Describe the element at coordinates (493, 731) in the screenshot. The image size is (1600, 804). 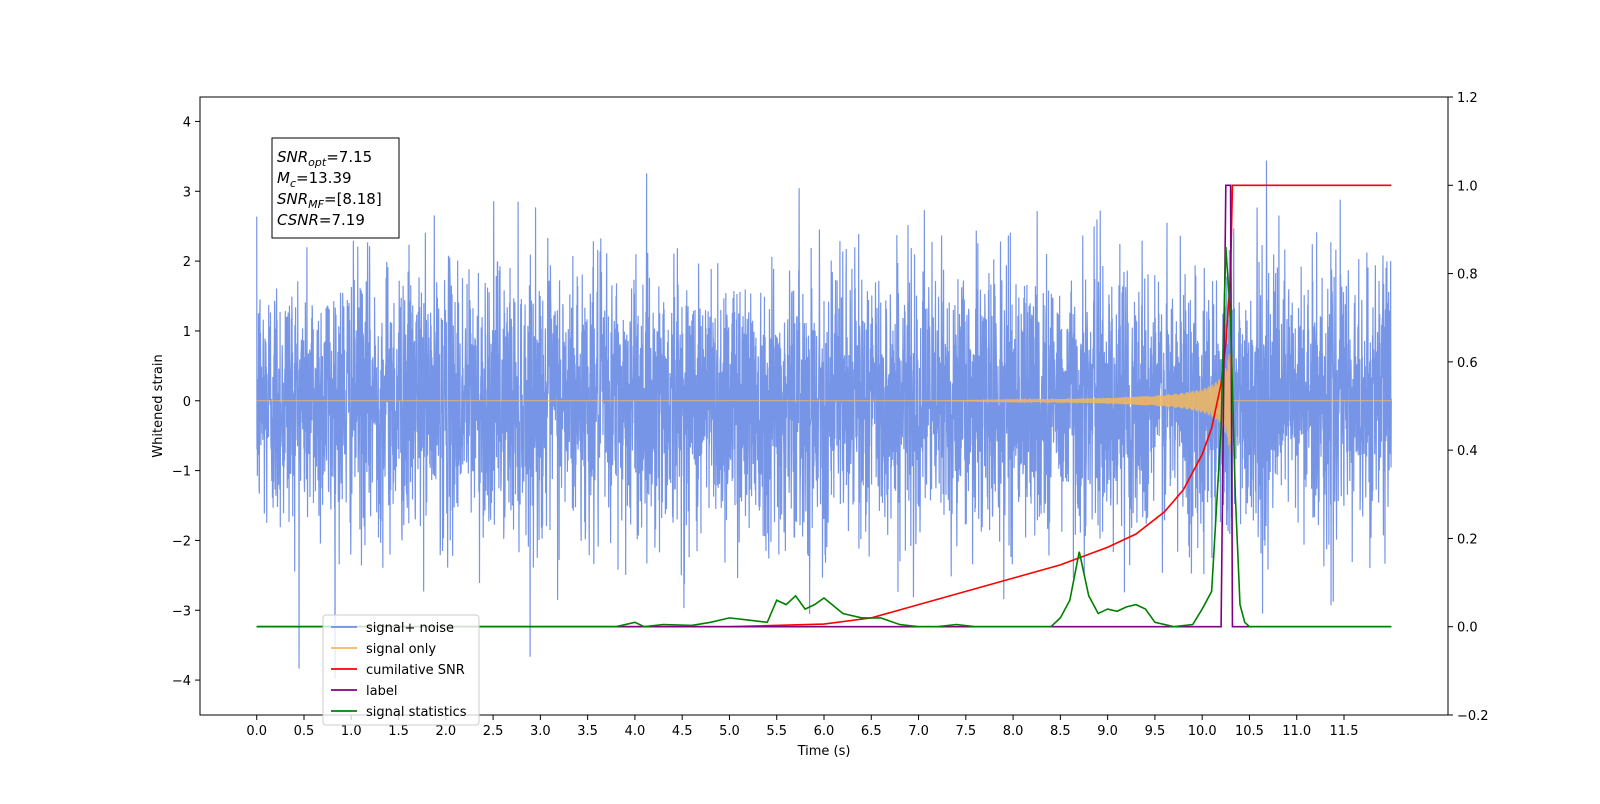
I see `x-tick-label: 2.5` at that location.